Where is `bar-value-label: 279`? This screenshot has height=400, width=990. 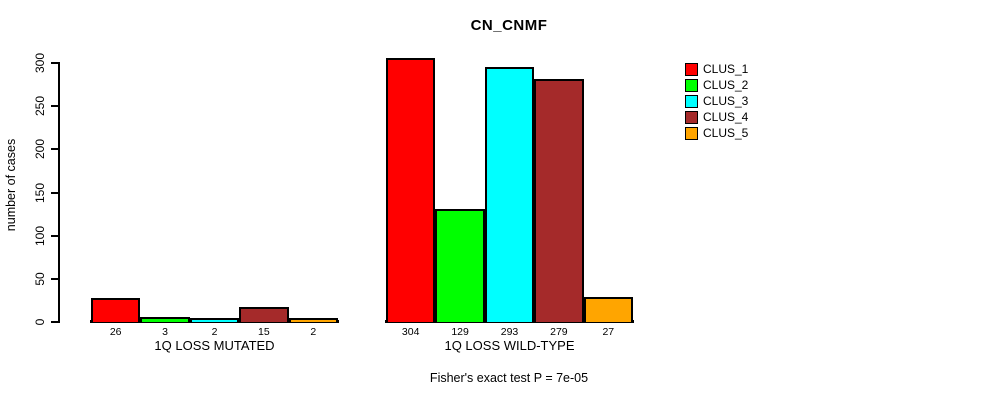 bar-value-label: 279 is located at coordinates (559, 332).